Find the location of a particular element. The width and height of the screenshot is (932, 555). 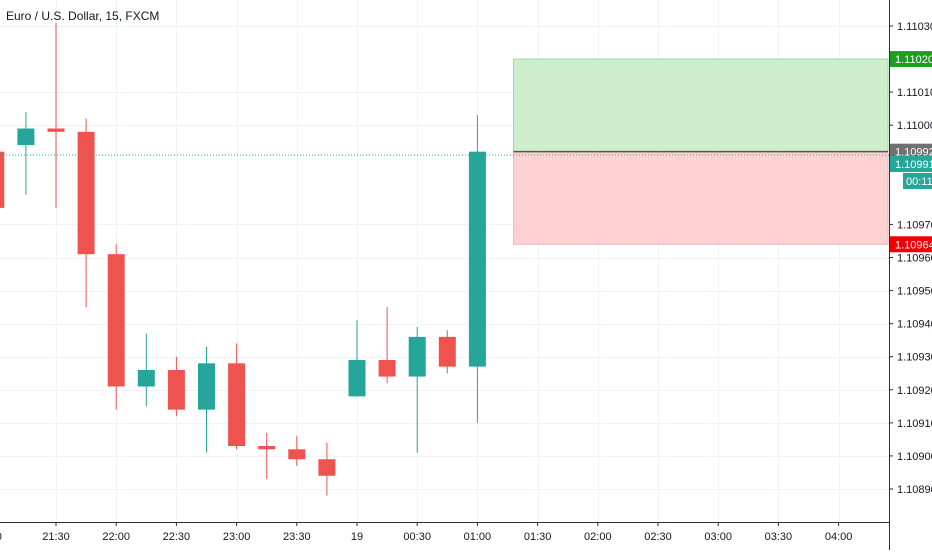

price-tick-label: 1.10940 is located at coordinates (914, 325).